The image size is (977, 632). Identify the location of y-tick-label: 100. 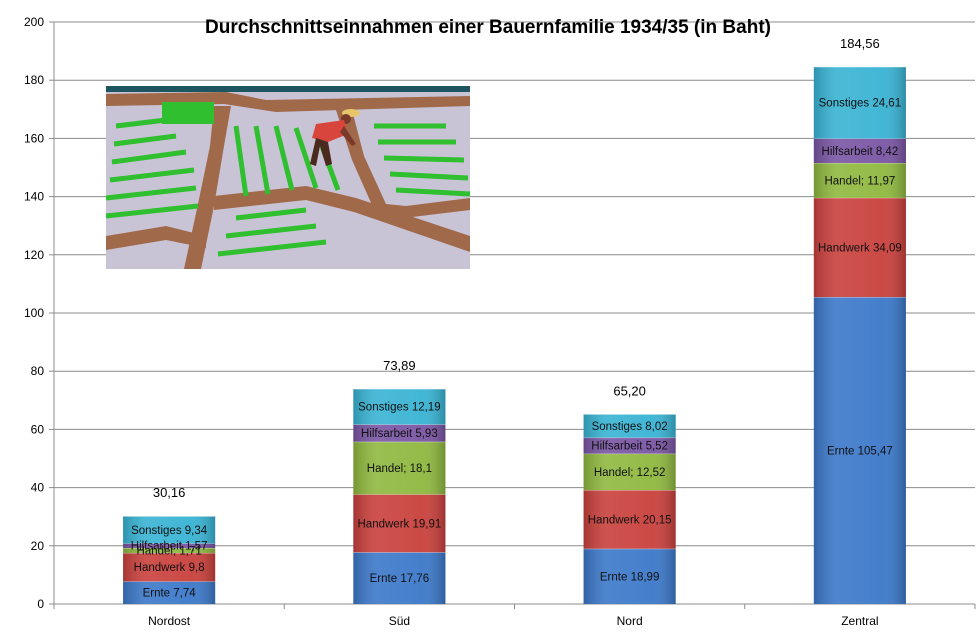
(34, 313).